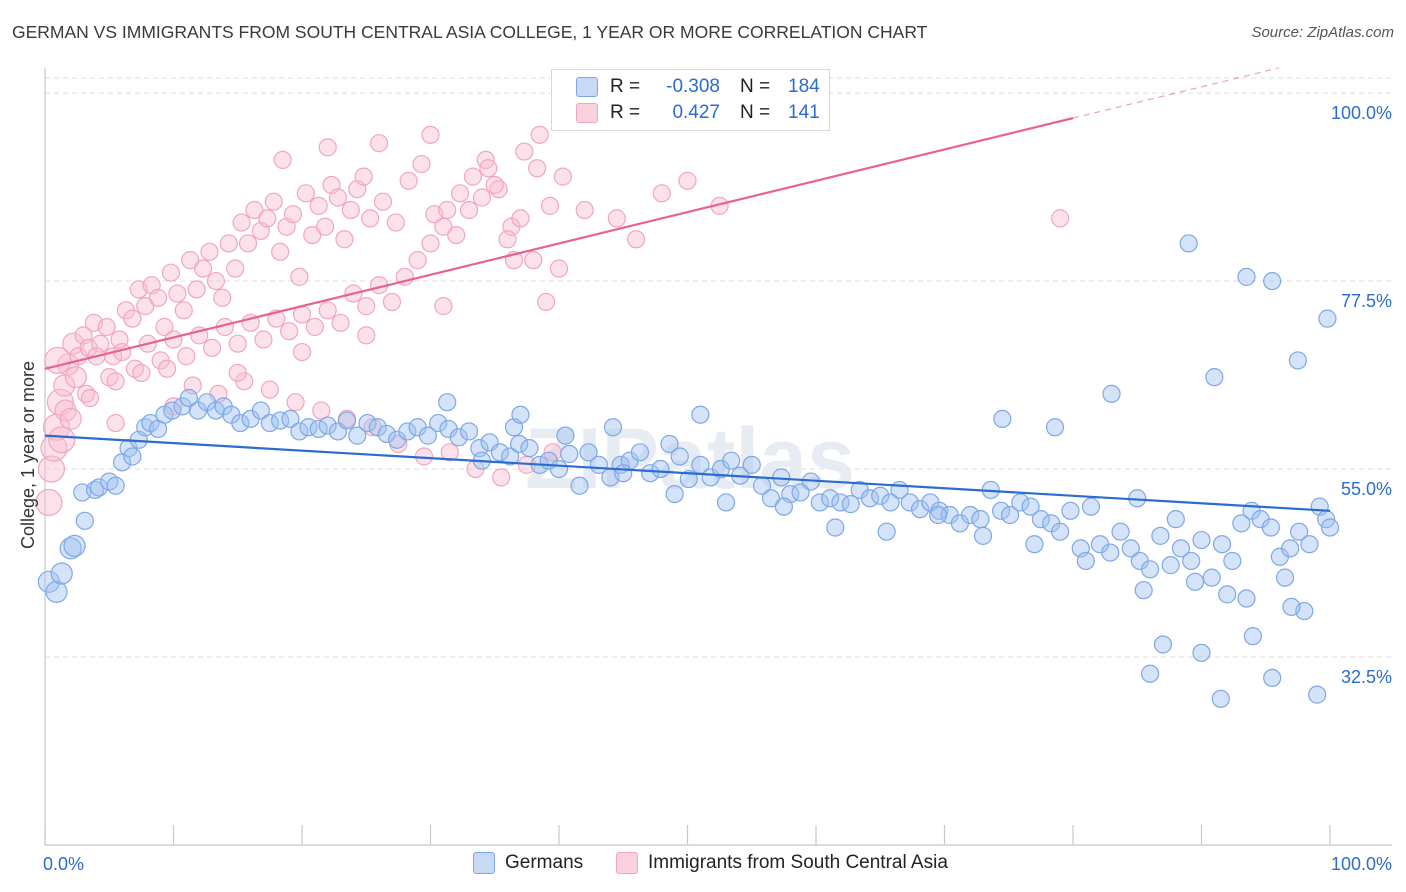 The height and width of the screenshot is (892, 1406). I want to click on y-tick-label: 100.0%, so click(1361, 113).